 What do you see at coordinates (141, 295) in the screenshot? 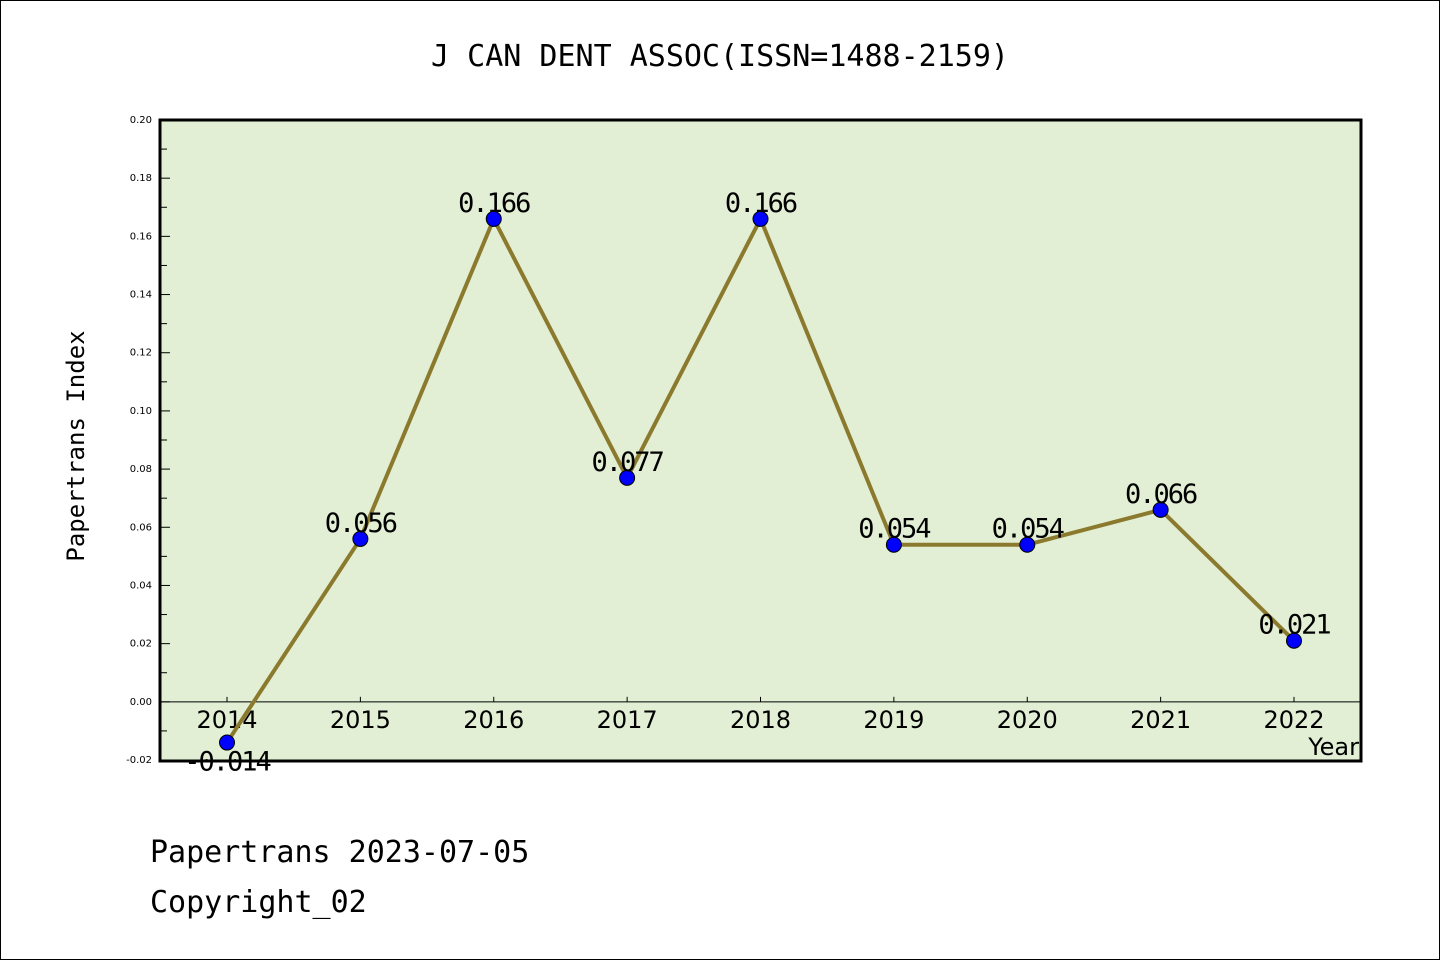
I see `y-tick-label: 0.14` at bounding box center [141, 295].